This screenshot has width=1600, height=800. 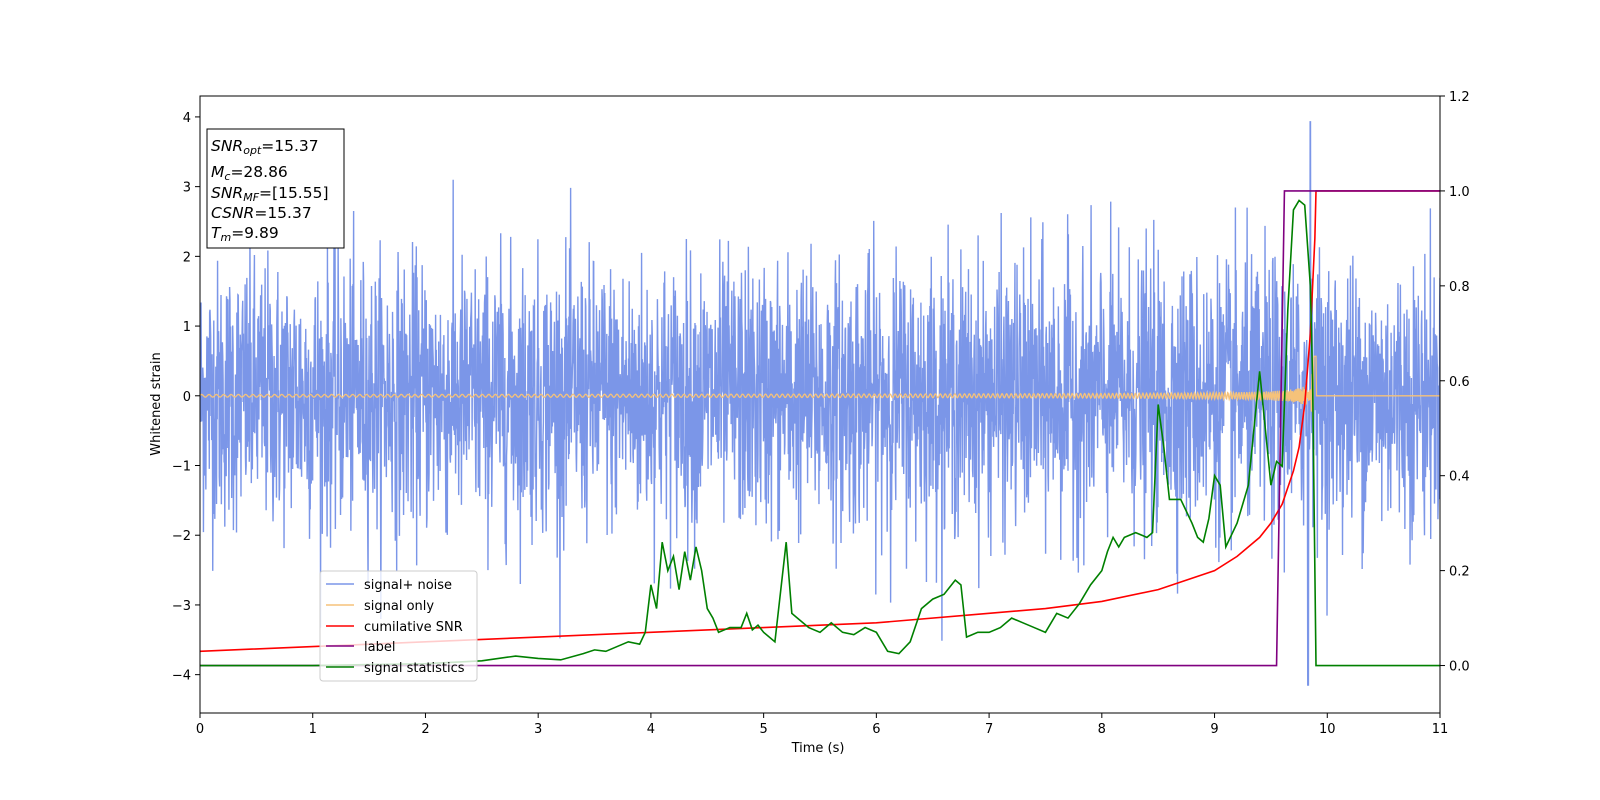 I want to click on y-left-tick-label: −1, so click(x=181, y=467).